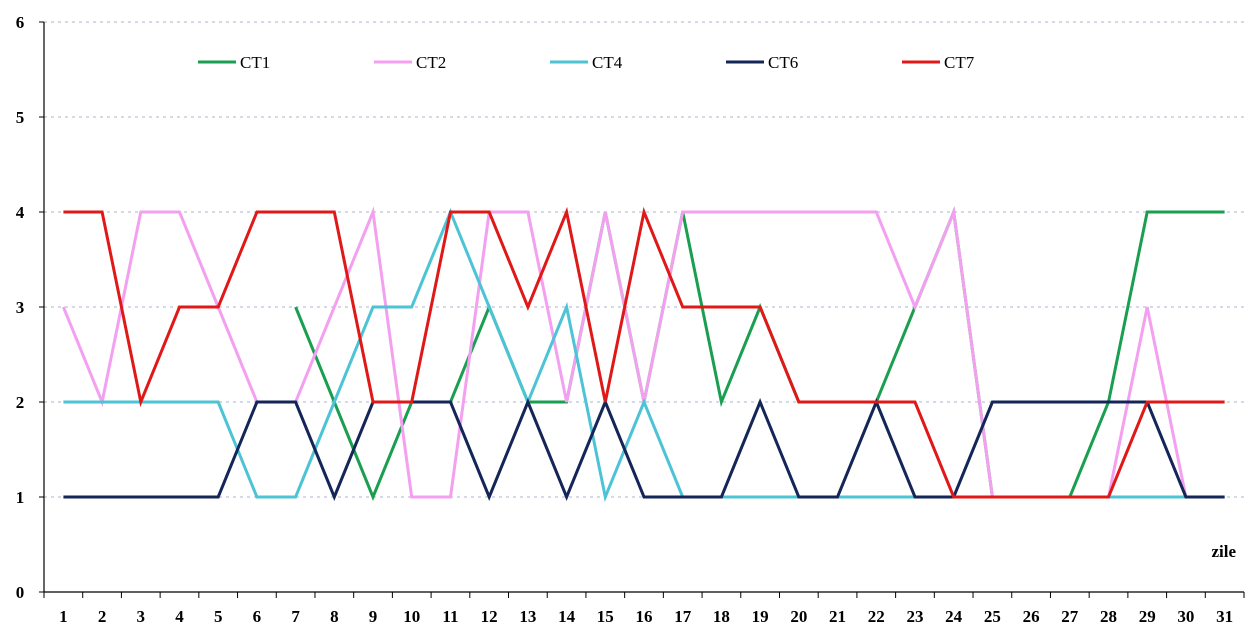  What do you see at coordinates (683, 616) in the screenshot?
I see `x-tick-label: 17` at bounding box center [683, 616].